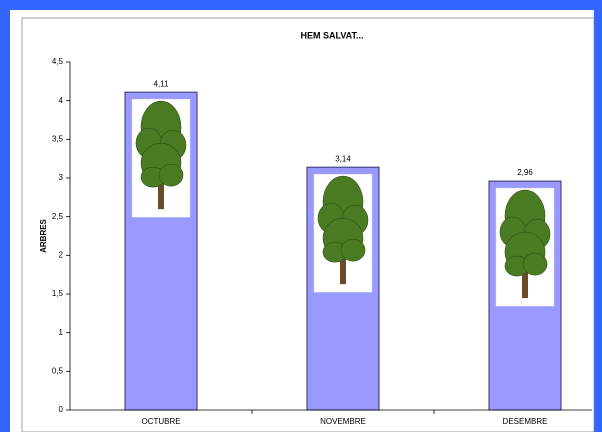 The height and width of the screenshot is (432, 602). I want to click on y-tick-label: 3,5, so click(58, 138).